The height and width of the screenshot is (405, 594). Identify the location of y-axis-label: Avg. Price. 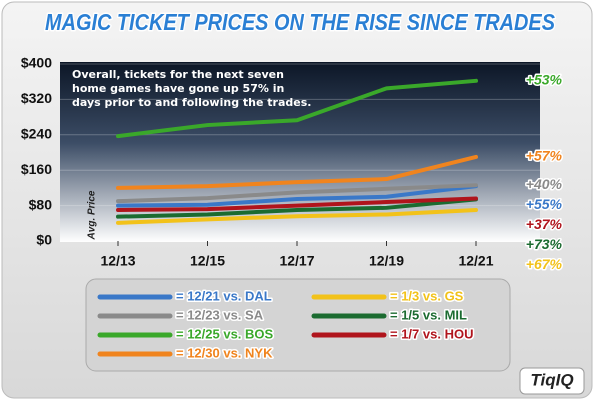
(92, 215).